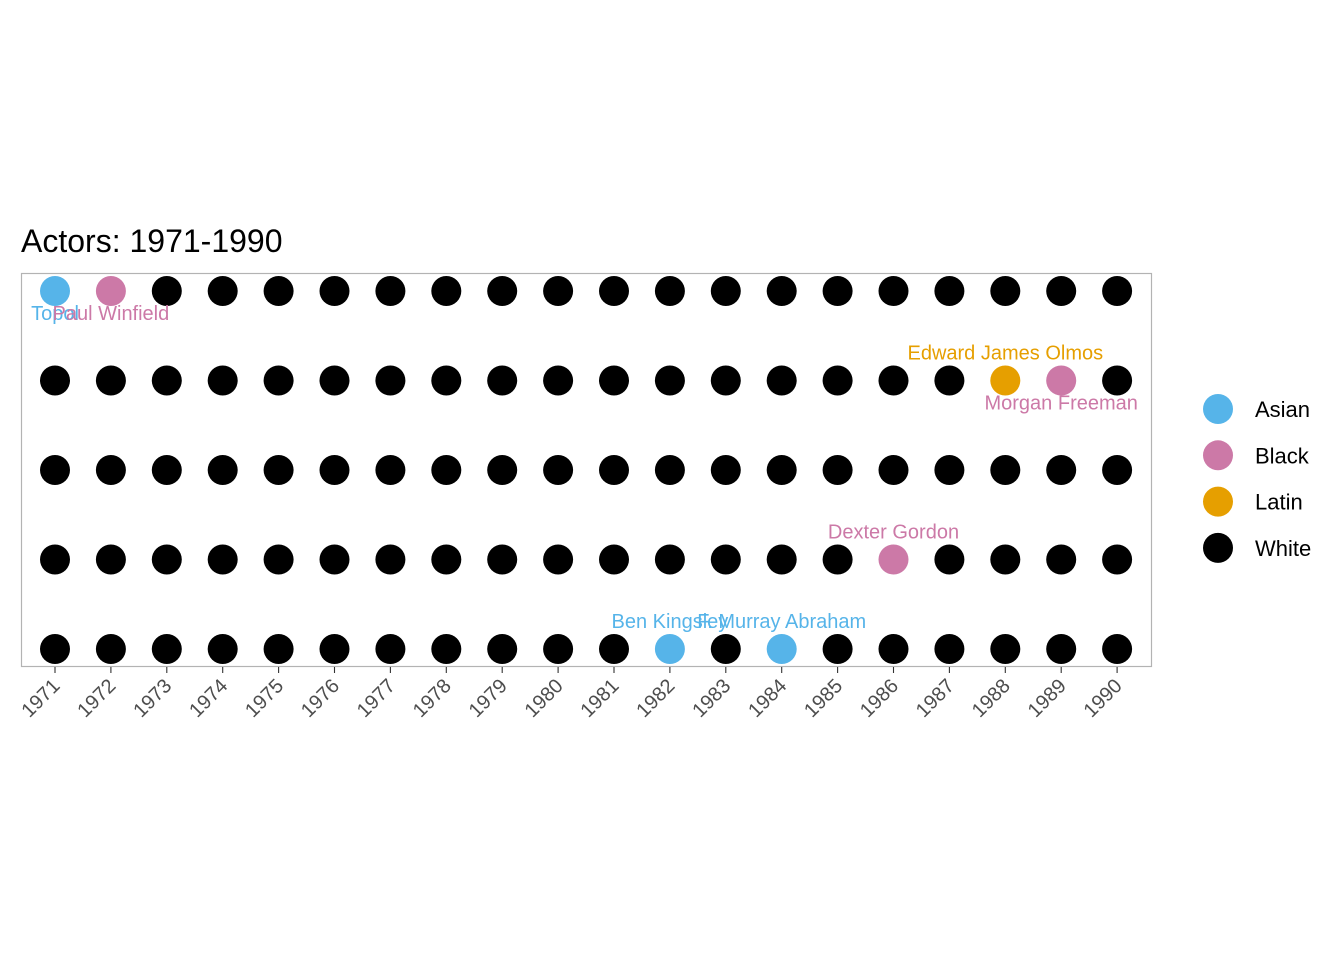 This screenshot has height=960, width=1344. What do you see at coordinates (208, 698) in the screenshot?
I see `x-tick-label-1974: 1974` at bounding box center [208, 698].